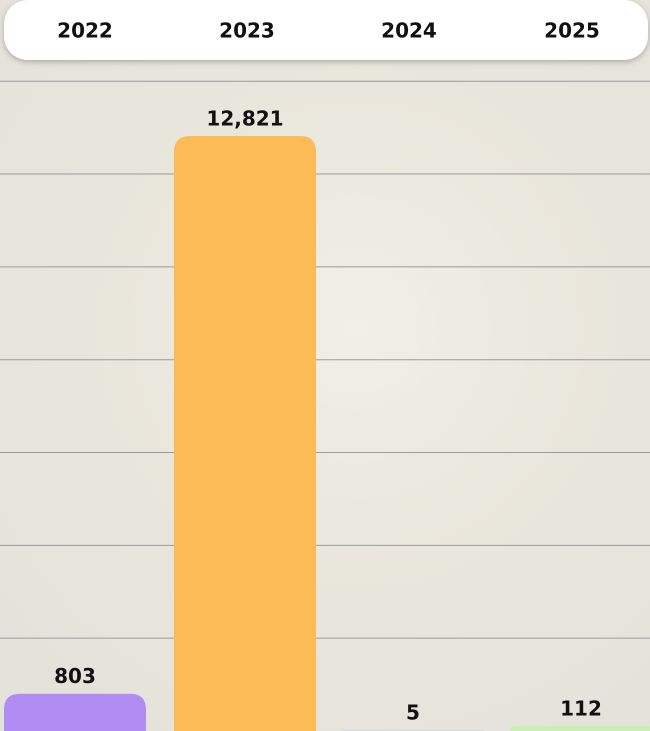  Describe the element at coordinates (581, 708) in the screenshot. I see `value-label: 112` at that location.